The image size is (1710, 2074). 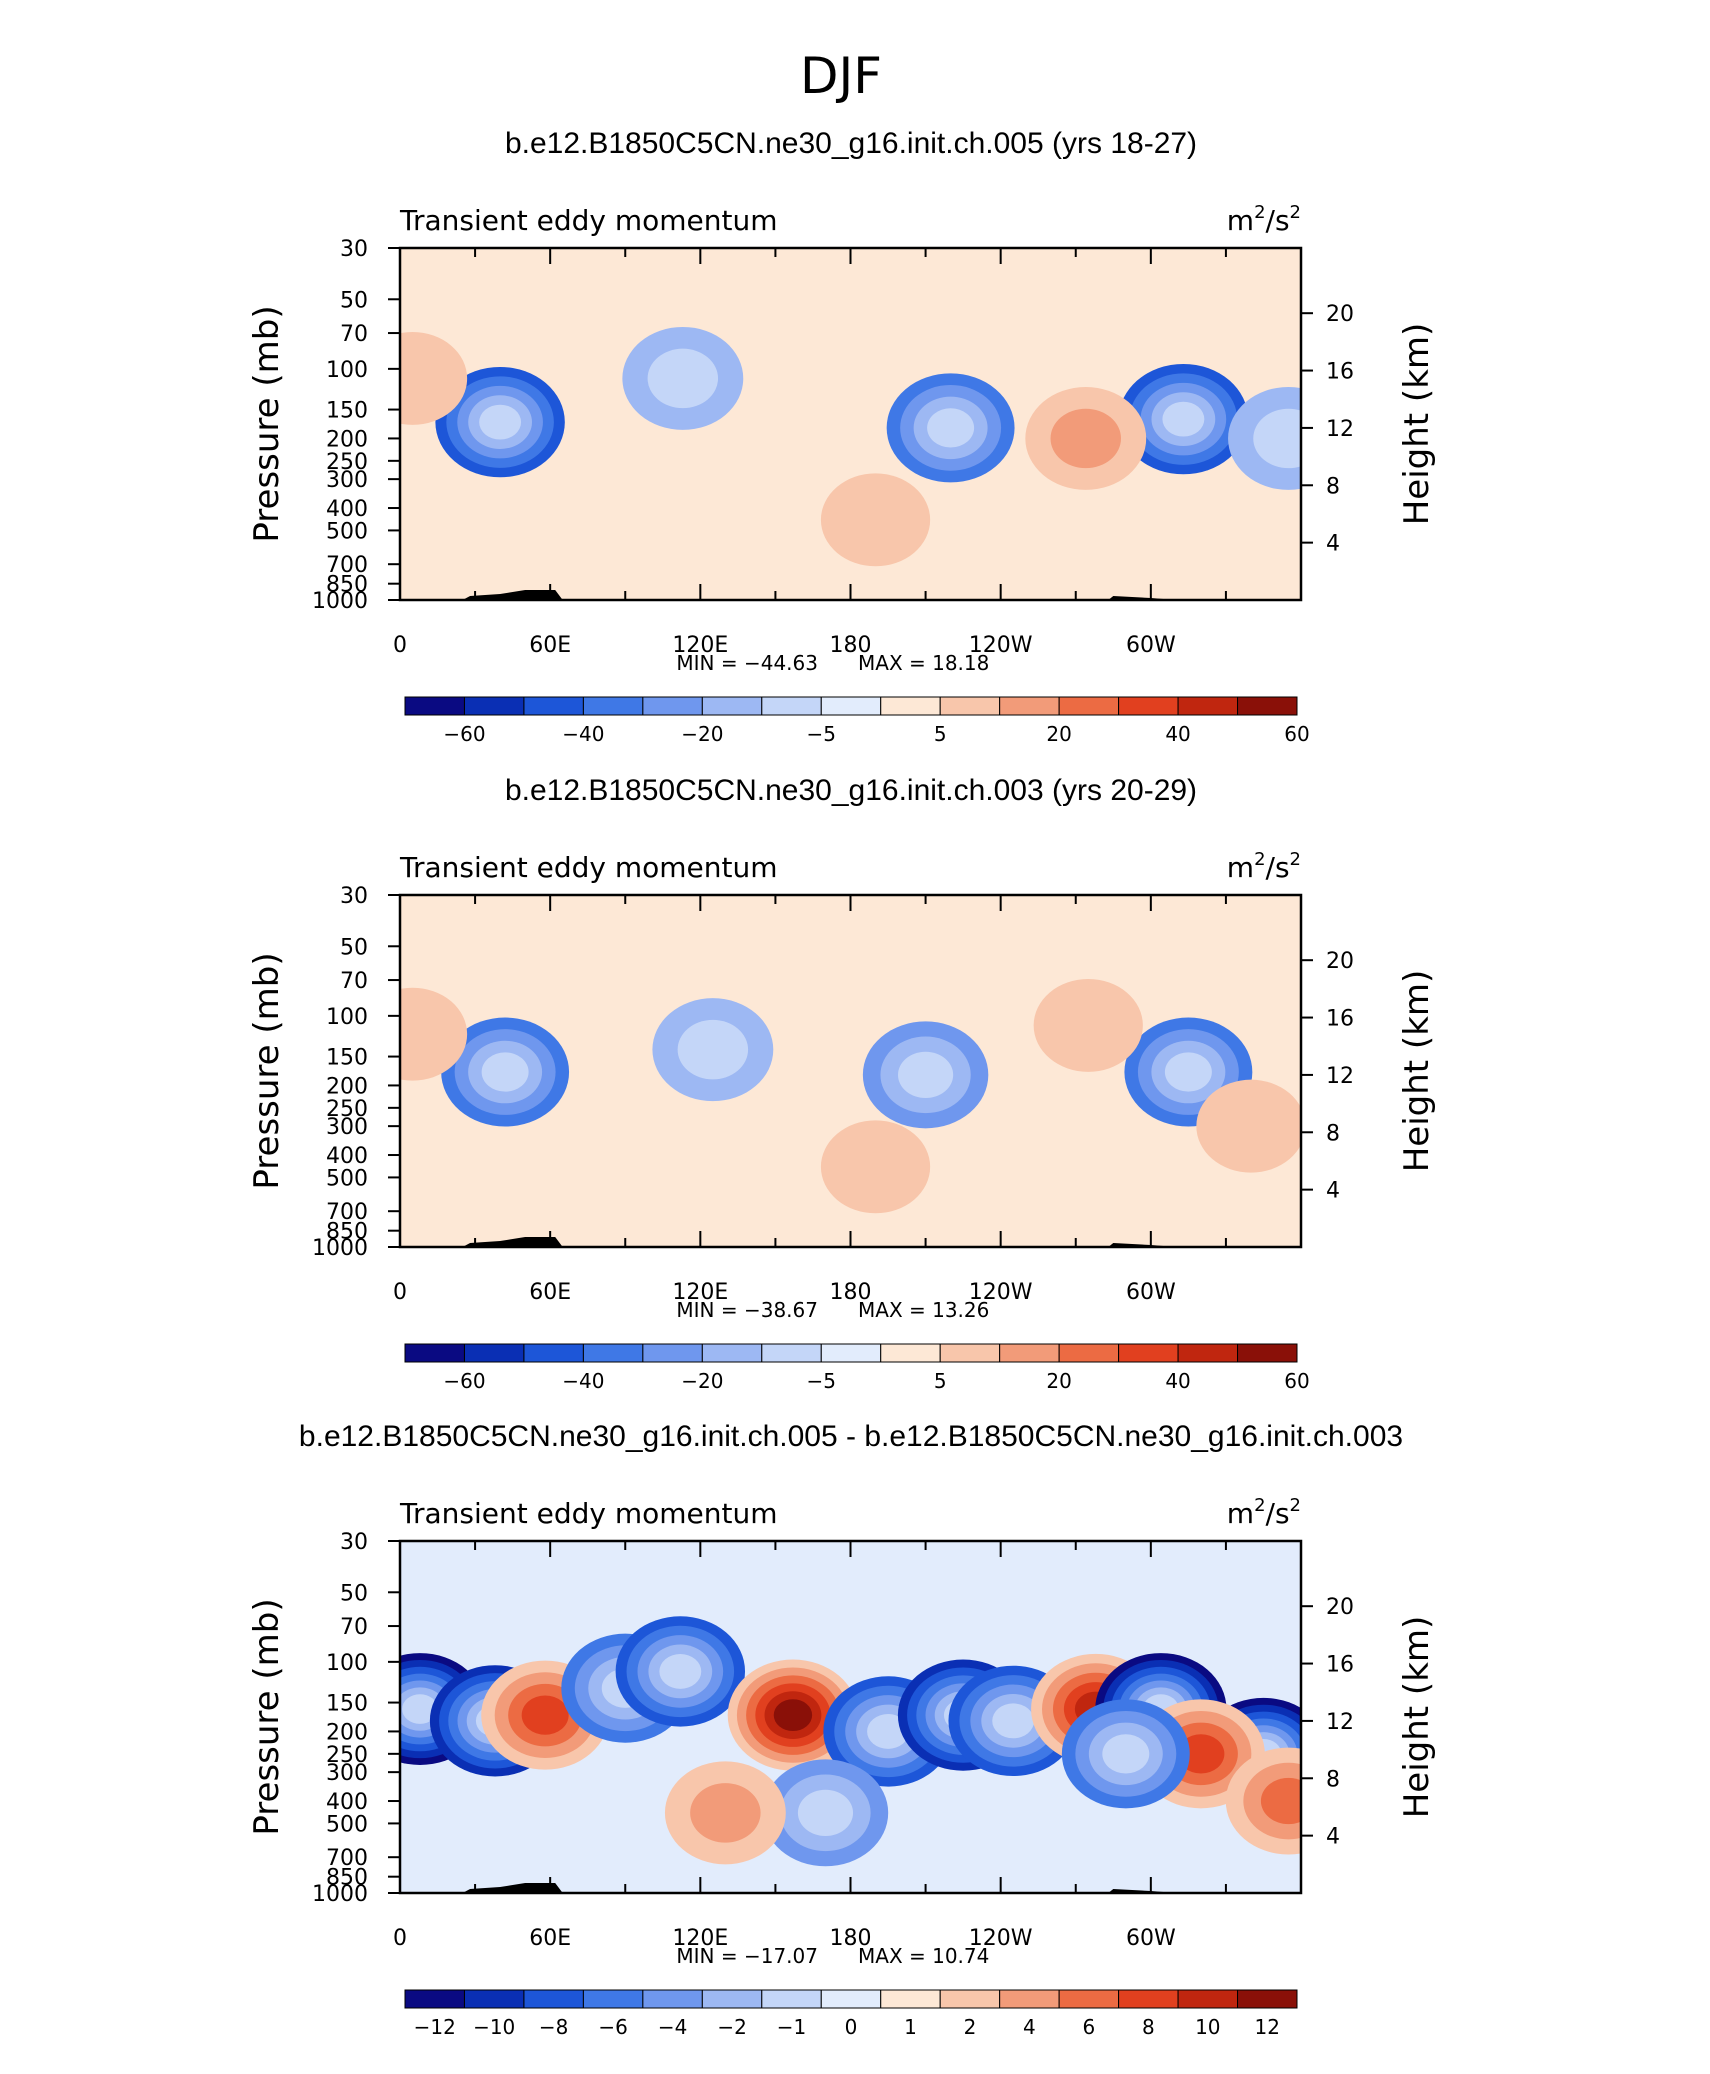 What do you see at coordinates (1340, 961) in the screenshot?
I see `y2-tick-label: 20` at bounding box center [1340, 961].